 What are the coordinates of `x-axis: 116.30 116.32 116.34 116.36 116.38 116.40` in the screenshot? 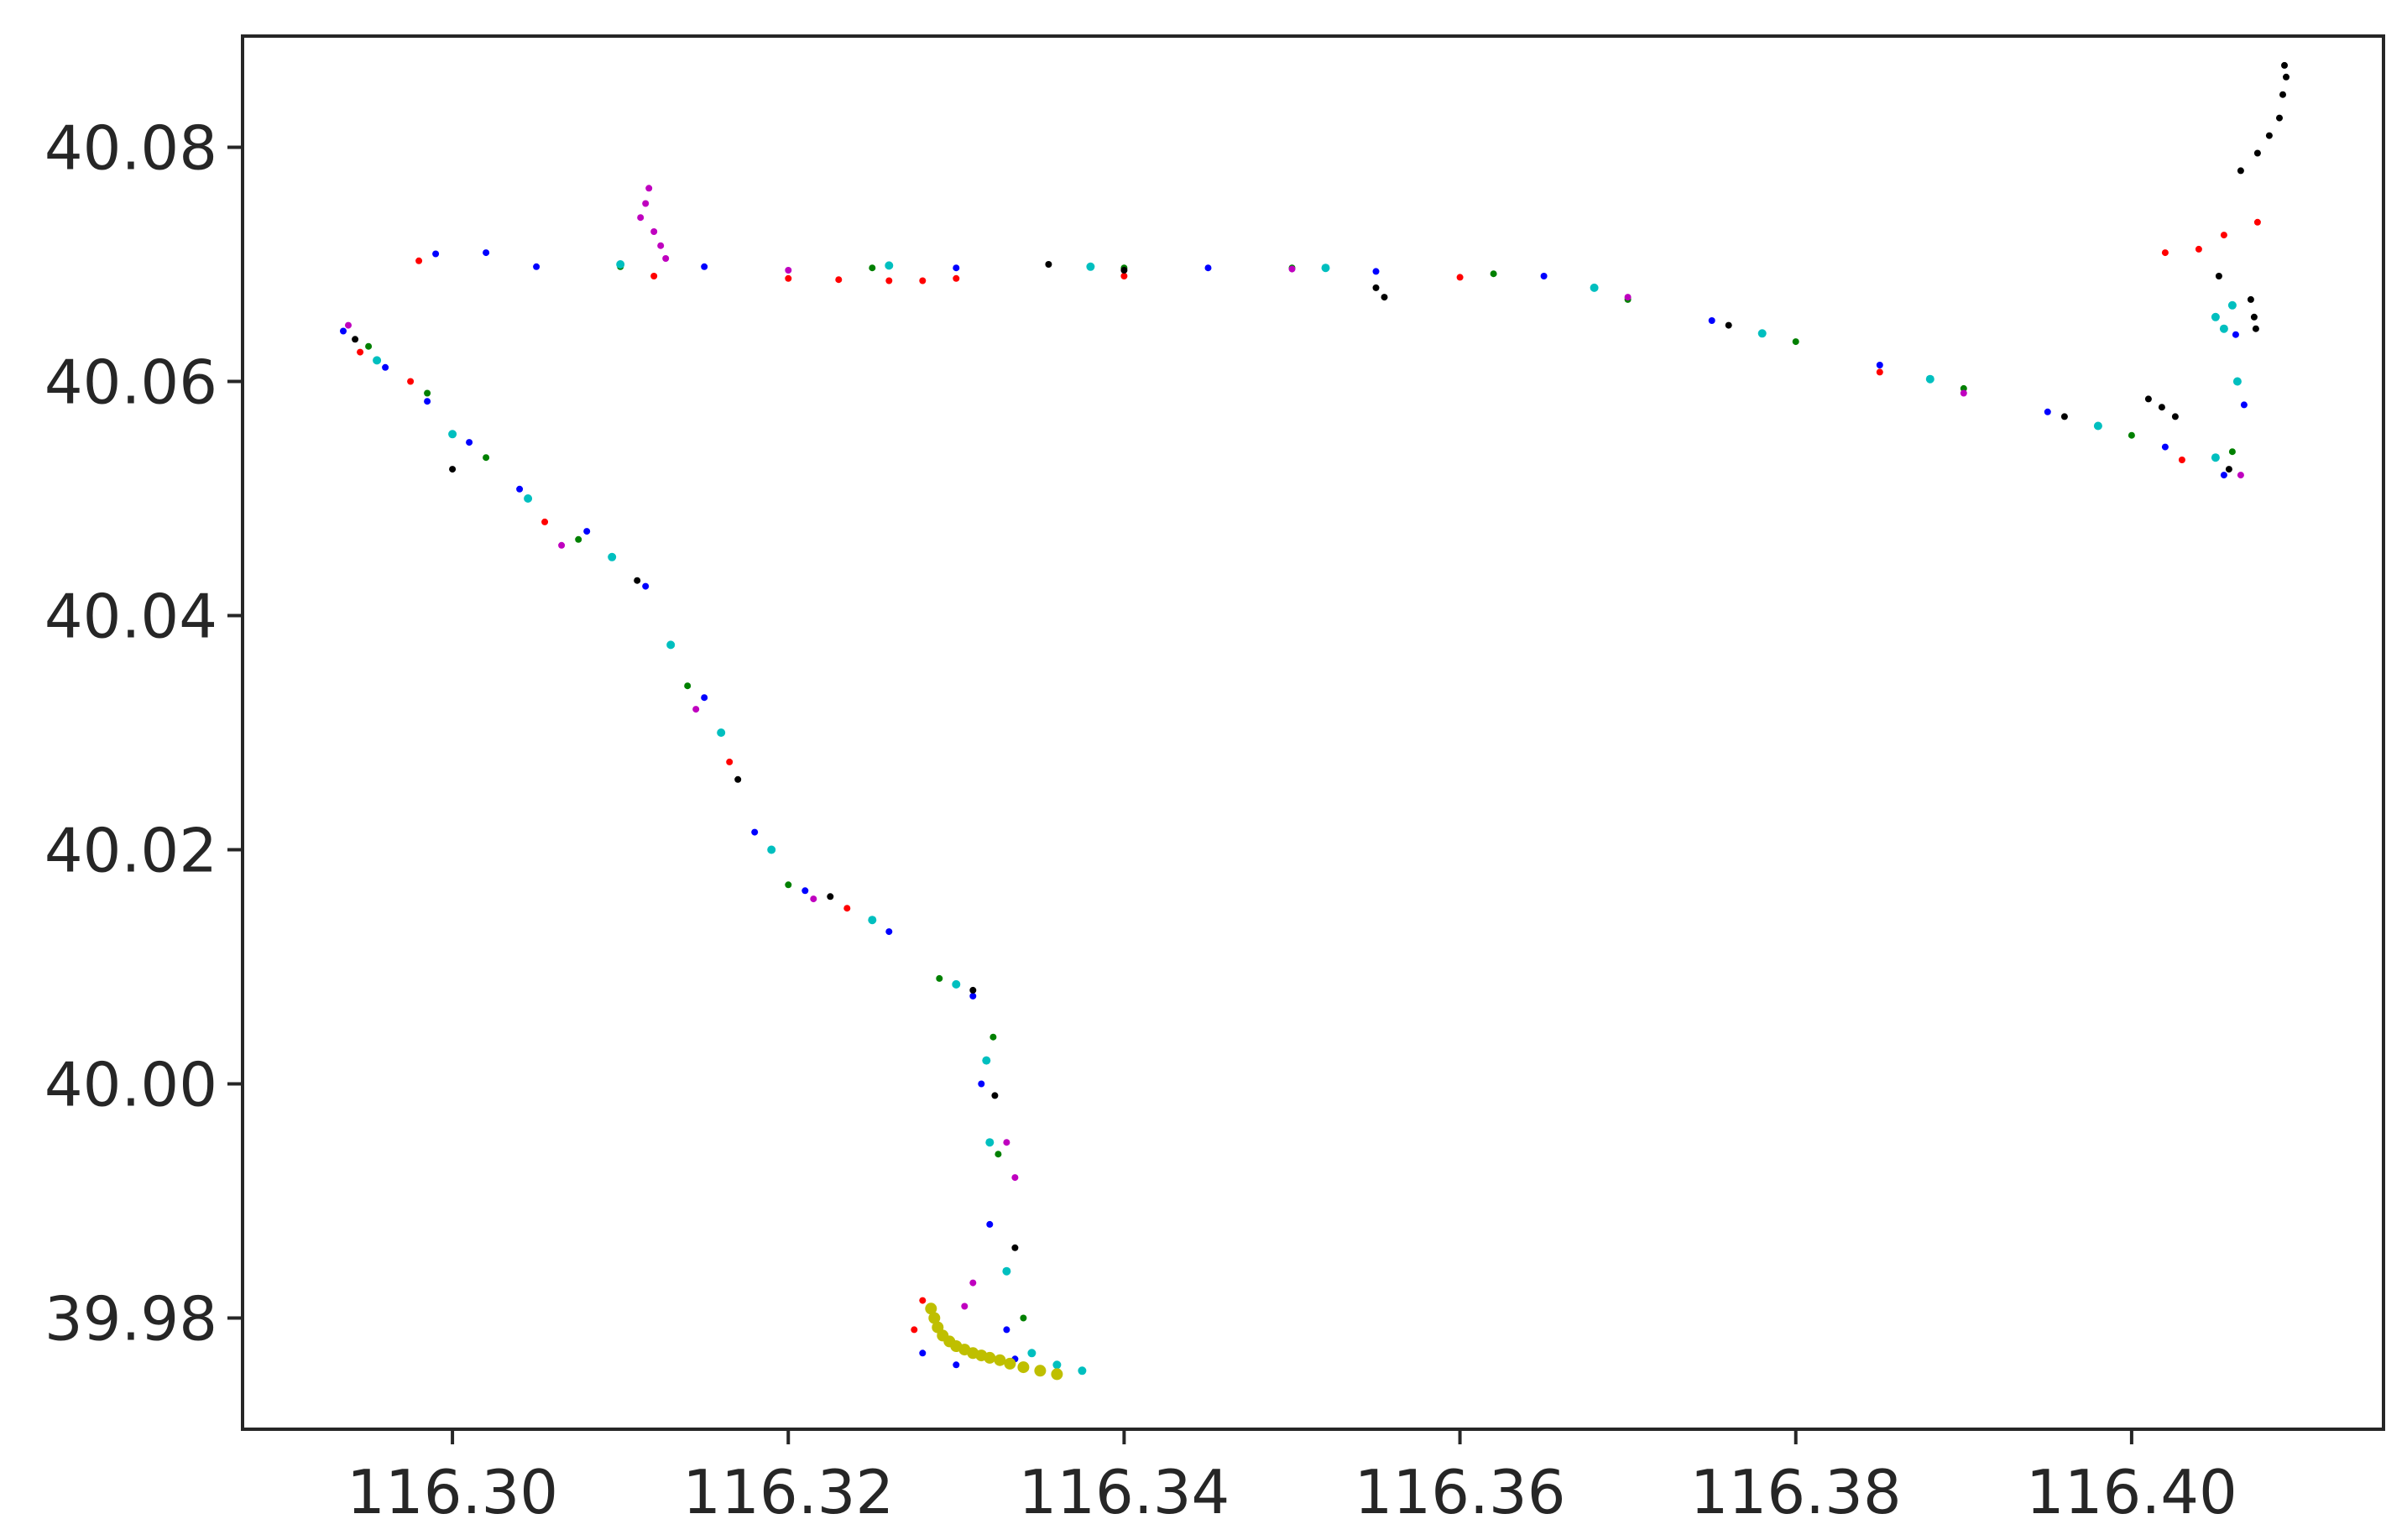 It's located at (1292, 1478).